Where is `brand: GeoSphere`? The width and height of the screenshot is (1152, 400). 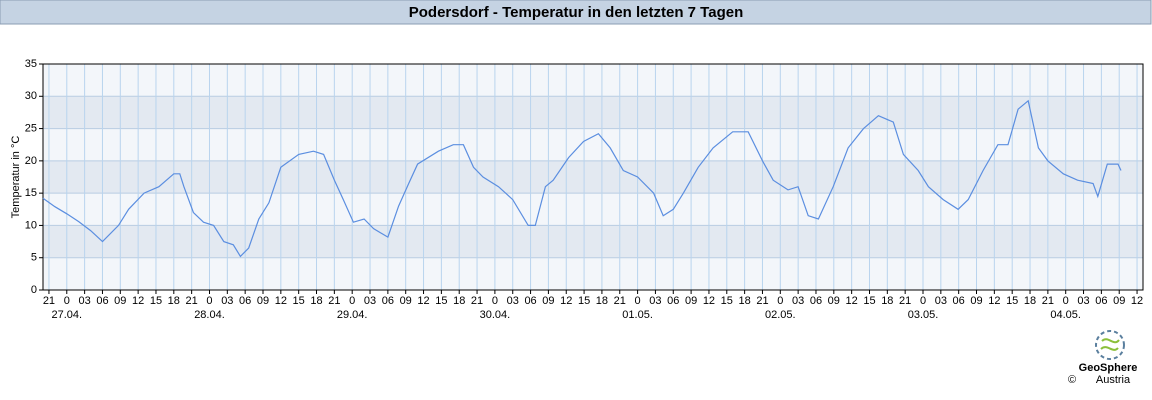
brand: GeoSphere is located at coordinates (1108, 368).